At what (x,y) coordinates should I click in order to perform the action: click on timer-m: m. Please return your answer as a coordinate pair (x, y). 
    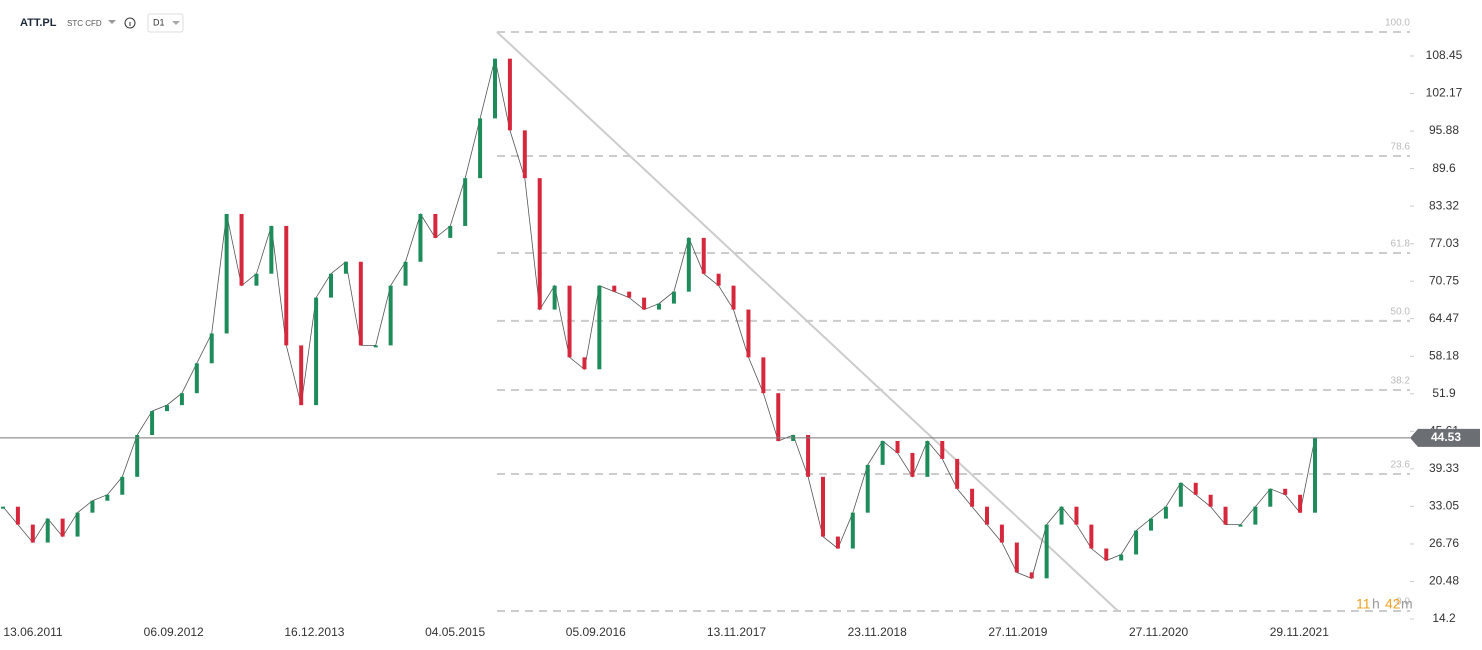
    Looking at the image, I should click on (1407, 604).